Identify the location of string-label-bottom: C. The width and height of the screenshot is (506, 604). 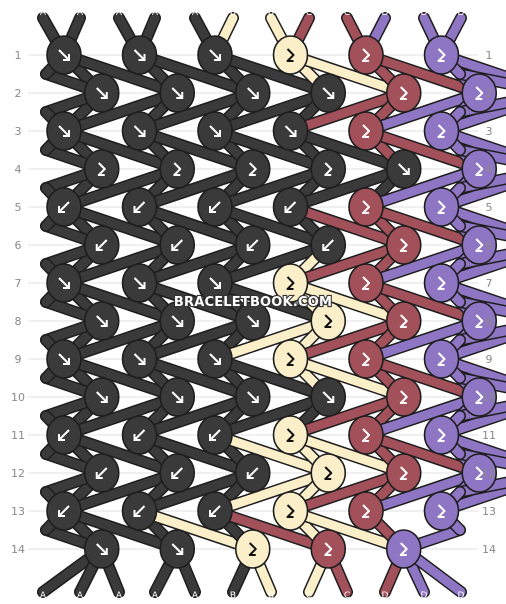
(309, 596).